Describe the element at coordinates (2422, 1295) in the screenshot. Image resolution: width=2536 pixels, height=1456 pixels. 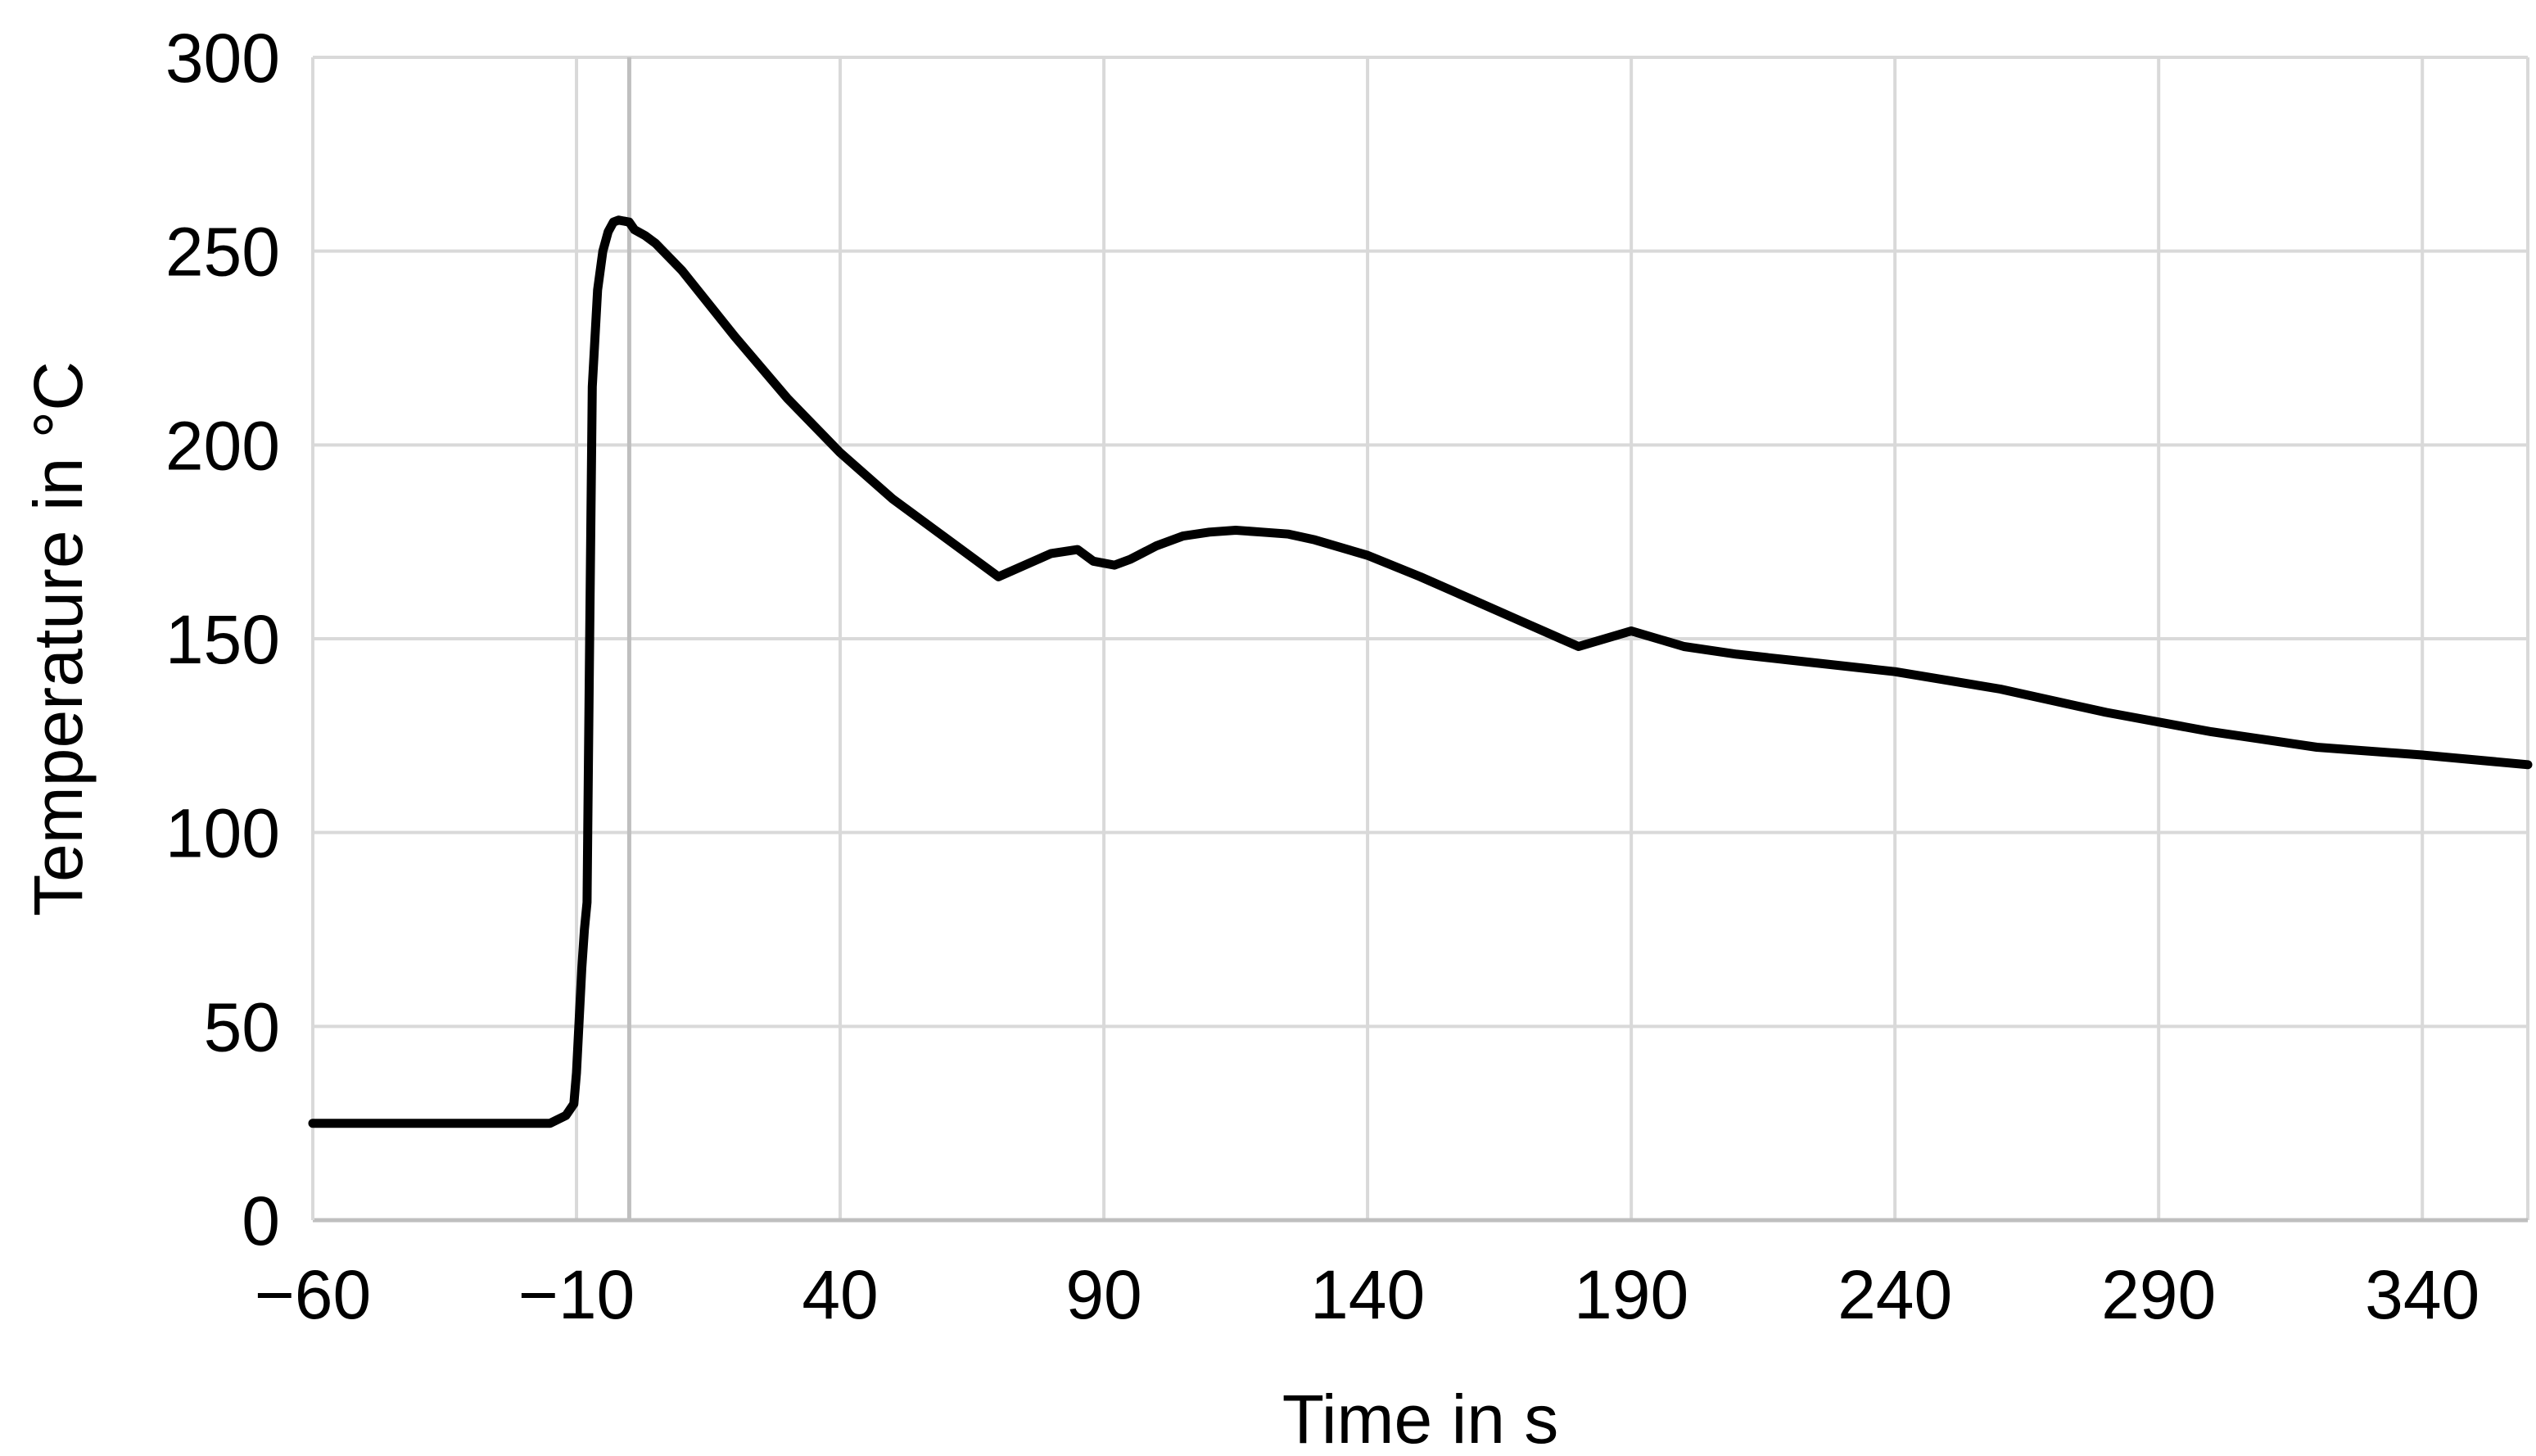
I see `x-tick-label: 340` at that location.